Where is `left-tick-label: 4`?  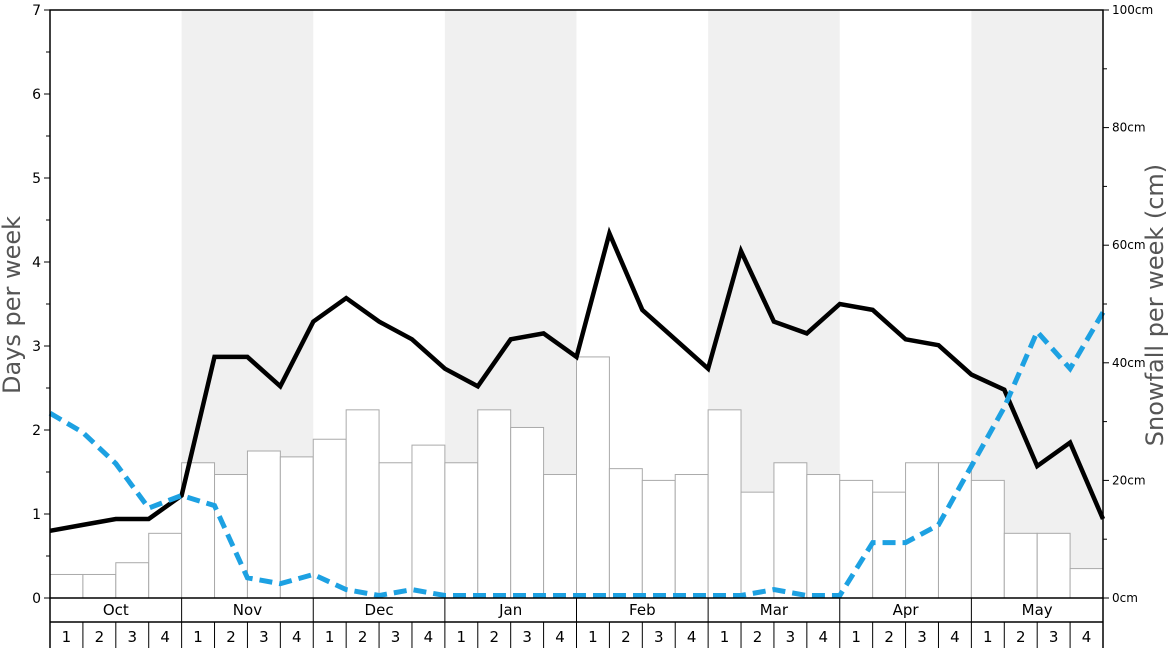
left-tick-label: 4 is located at coordinates (36, 263).